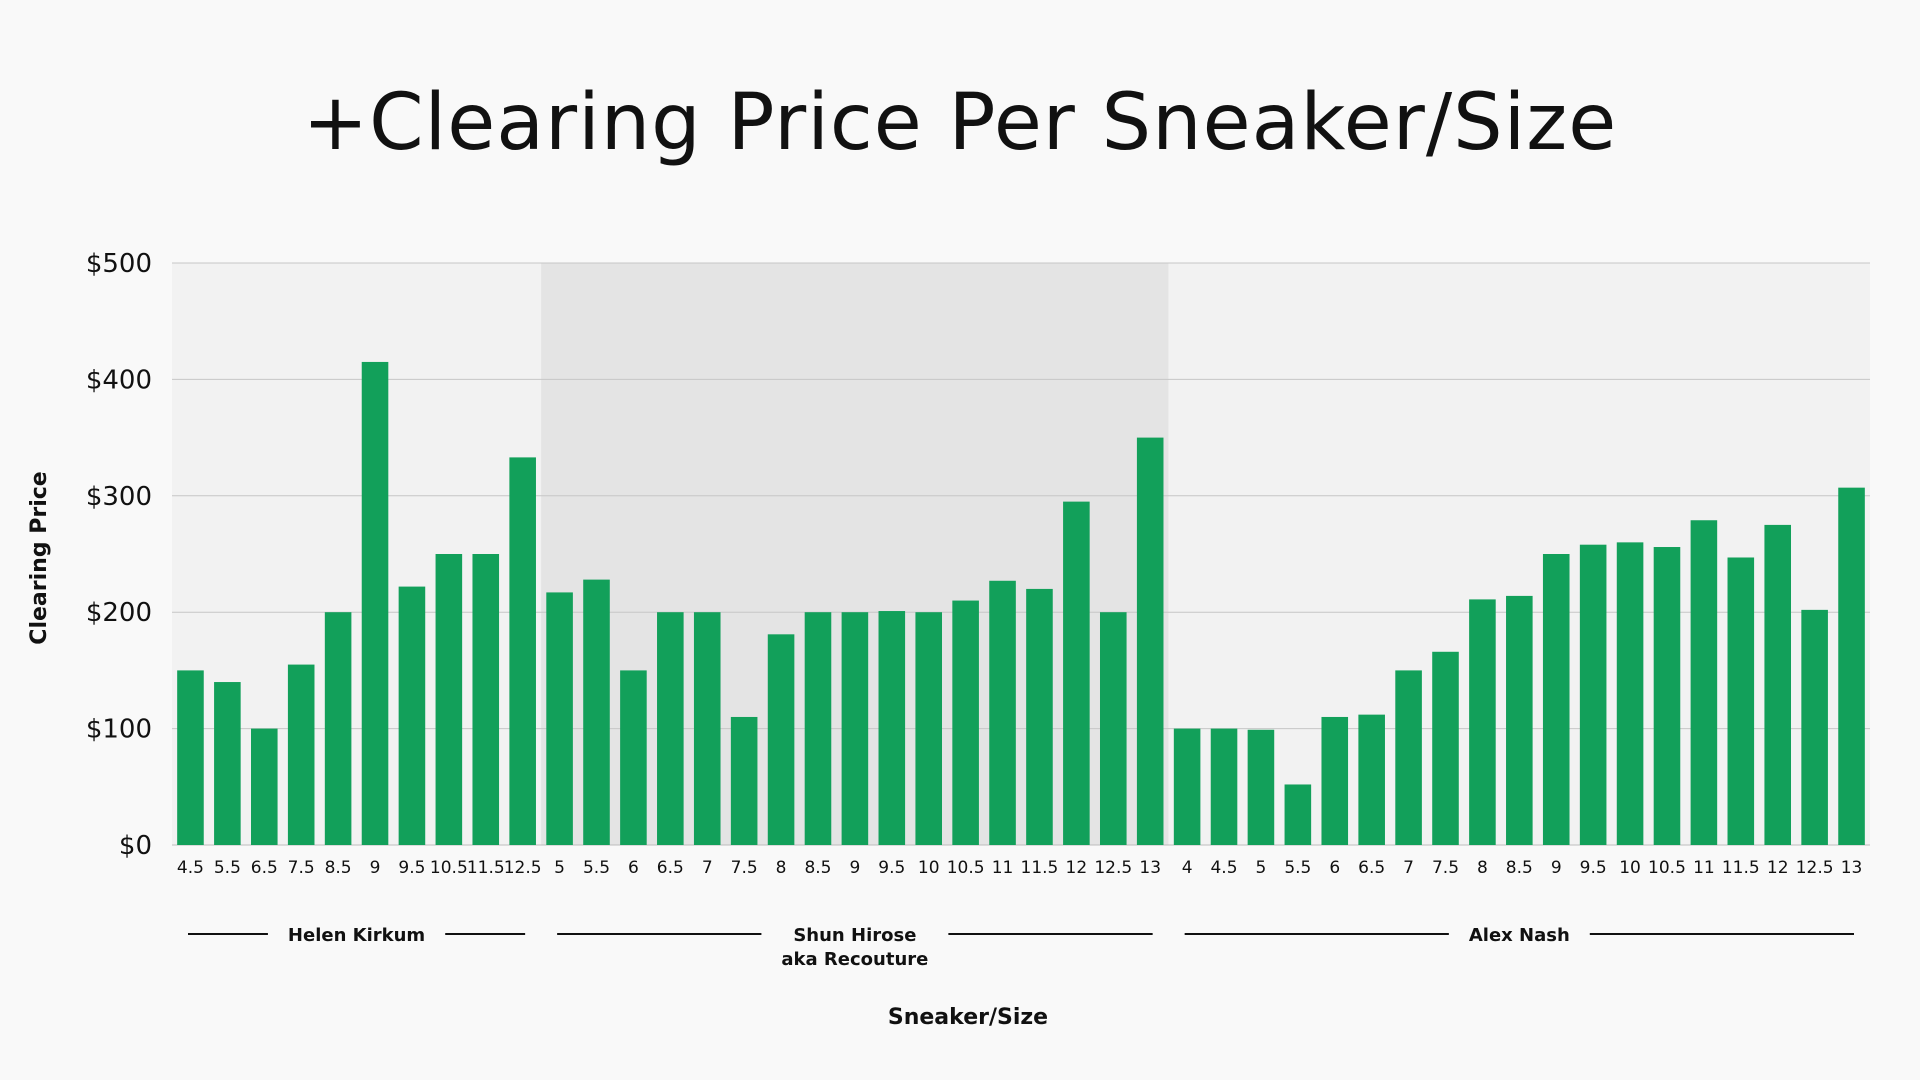 The image size is (1920, 1080). What do you see at coordinates (1482, 868) in the screenshot?
I see `x-tick-label: 8` at bounding box center [1482, 868].